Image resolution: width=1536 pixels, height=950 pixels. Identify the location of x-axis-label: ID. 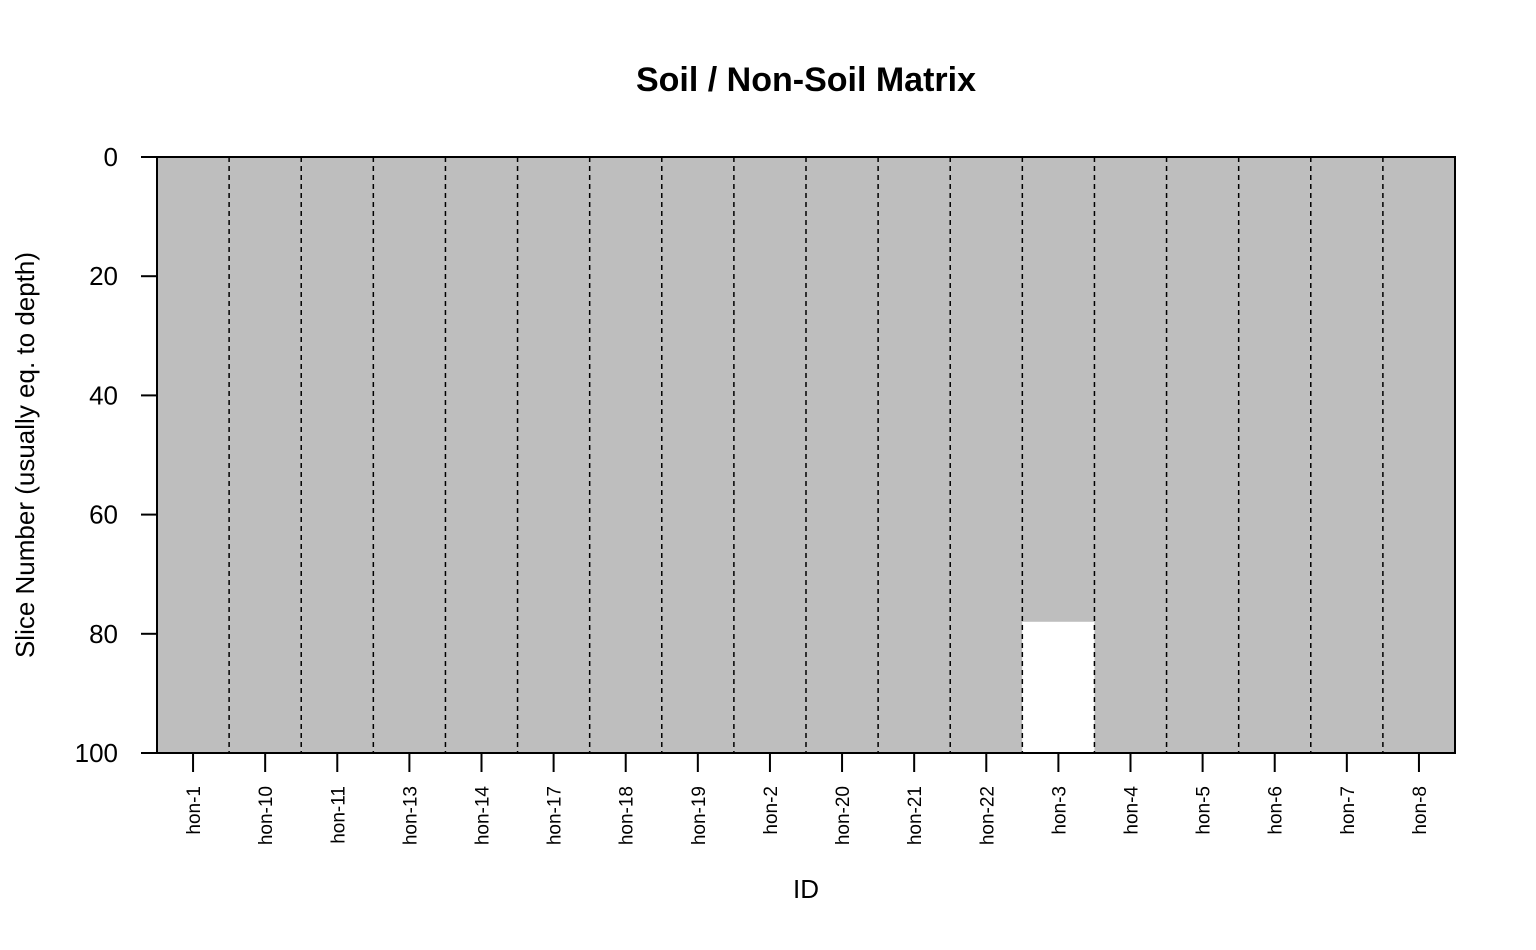
(806, 889).